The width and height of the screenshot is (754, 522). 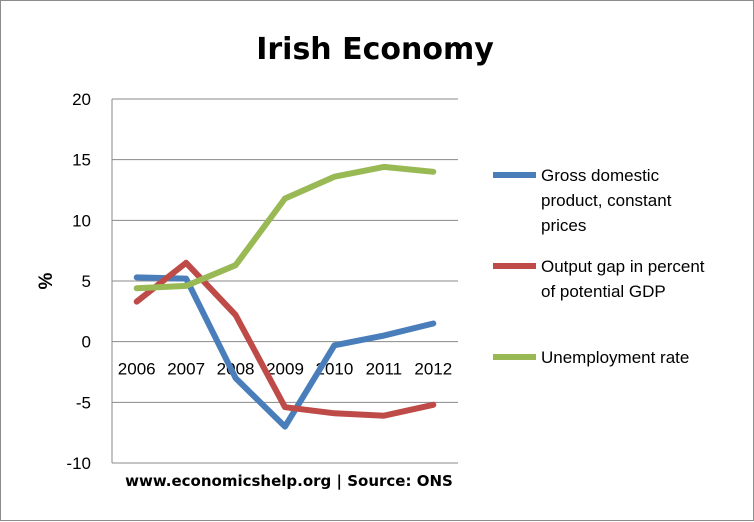 What do you see at coordinates (563, 225) in the screenshot?
I see `legend-label-1: prices` at bounding box center [563, 225].